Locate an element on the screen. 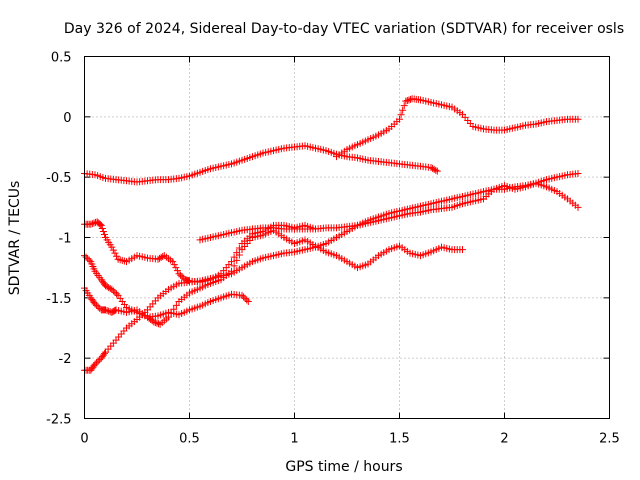 The width and height of the screenshot is (640, 480). y-tick-label: -2.5 is located at coordinates (58, 420).